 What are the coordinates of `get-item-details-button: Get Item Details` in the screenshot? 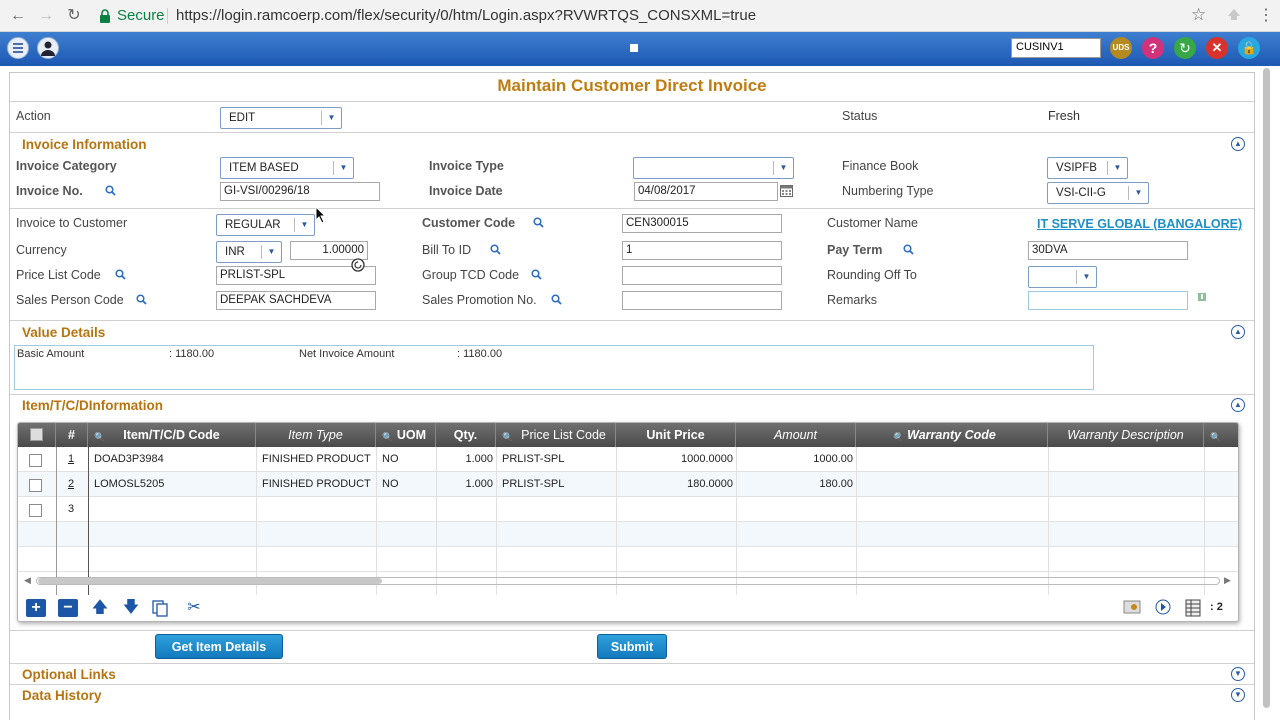 It's located at (219, 646).